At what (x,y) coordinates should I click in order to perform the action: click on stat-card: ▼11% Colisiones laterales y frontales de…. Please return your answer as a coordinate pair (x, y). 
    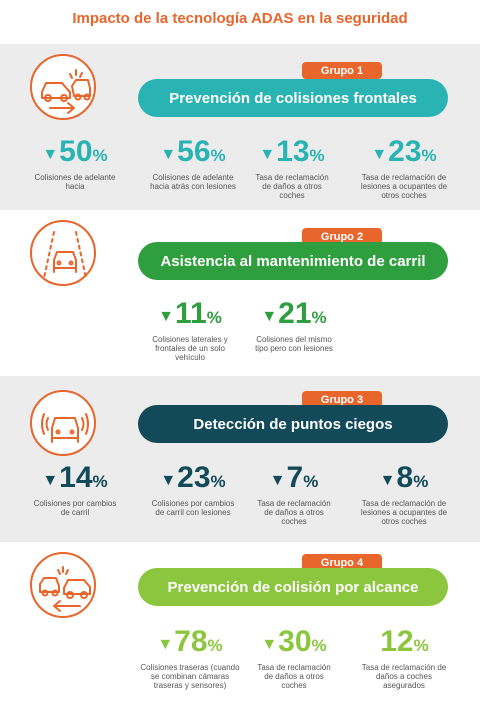
    Looking at the image, I should click on (190, 330).